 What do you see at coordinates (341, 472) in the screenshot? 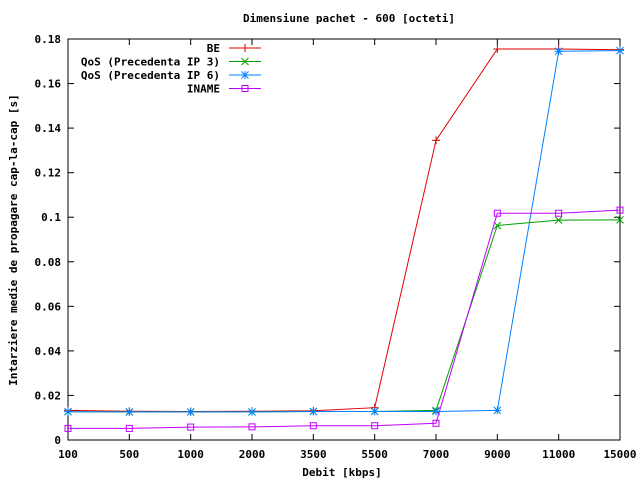
I see `x-axis-label: Debit [kbps]` at bounding box center [341, 472].